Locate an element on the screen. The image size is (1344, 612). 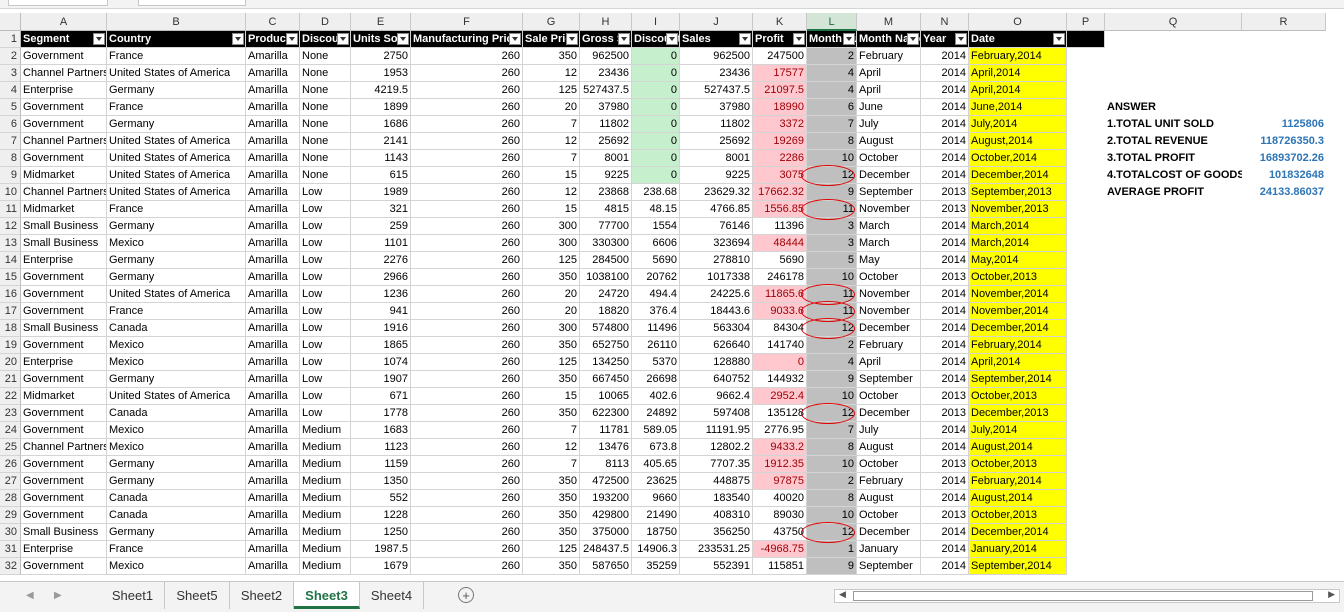
row-header-12: 12 is located at coordinates (10, 226).